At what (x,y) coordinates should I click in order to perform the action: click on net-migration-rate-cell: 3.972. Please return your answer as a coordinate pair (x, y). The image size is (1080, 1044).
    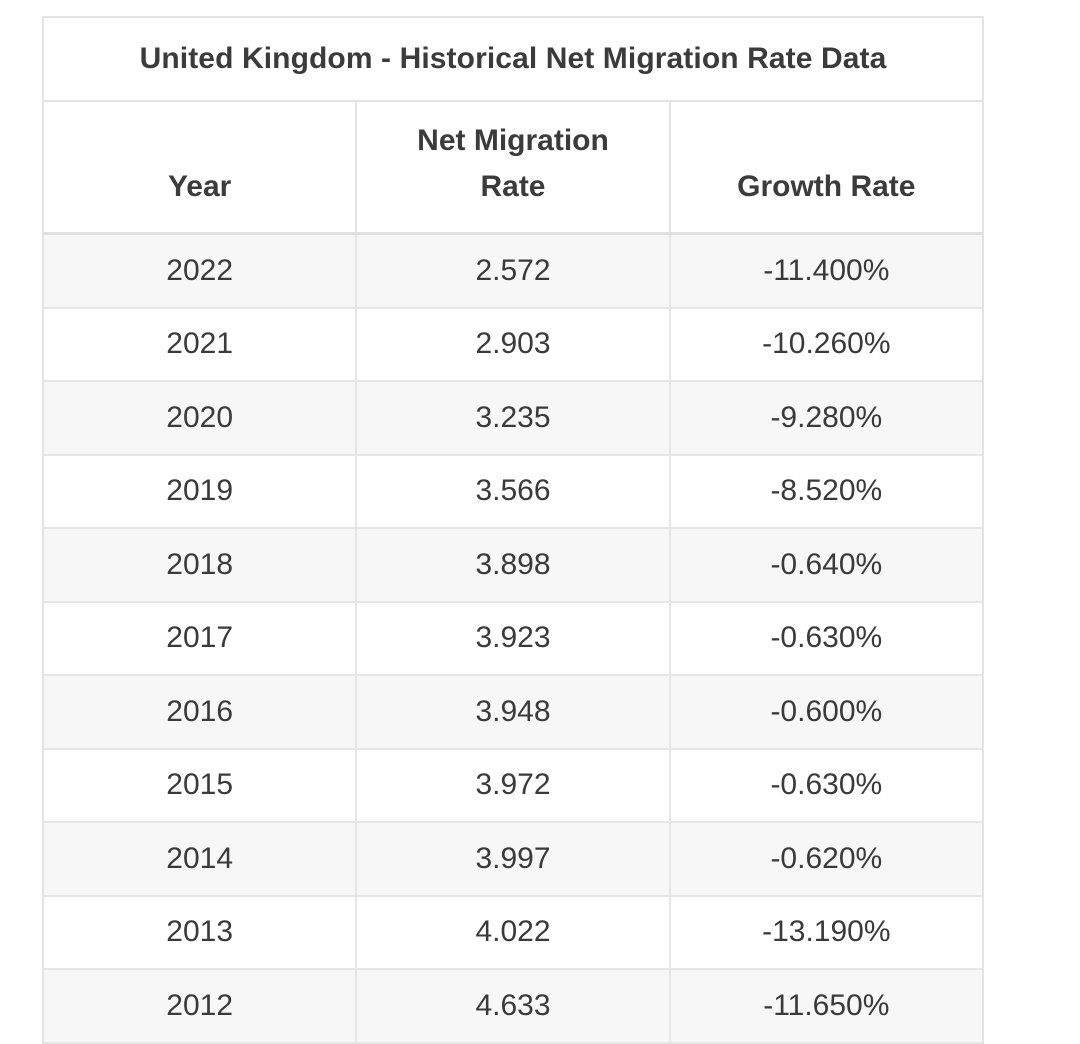
    Looking at the image, I should click on (514, 785).